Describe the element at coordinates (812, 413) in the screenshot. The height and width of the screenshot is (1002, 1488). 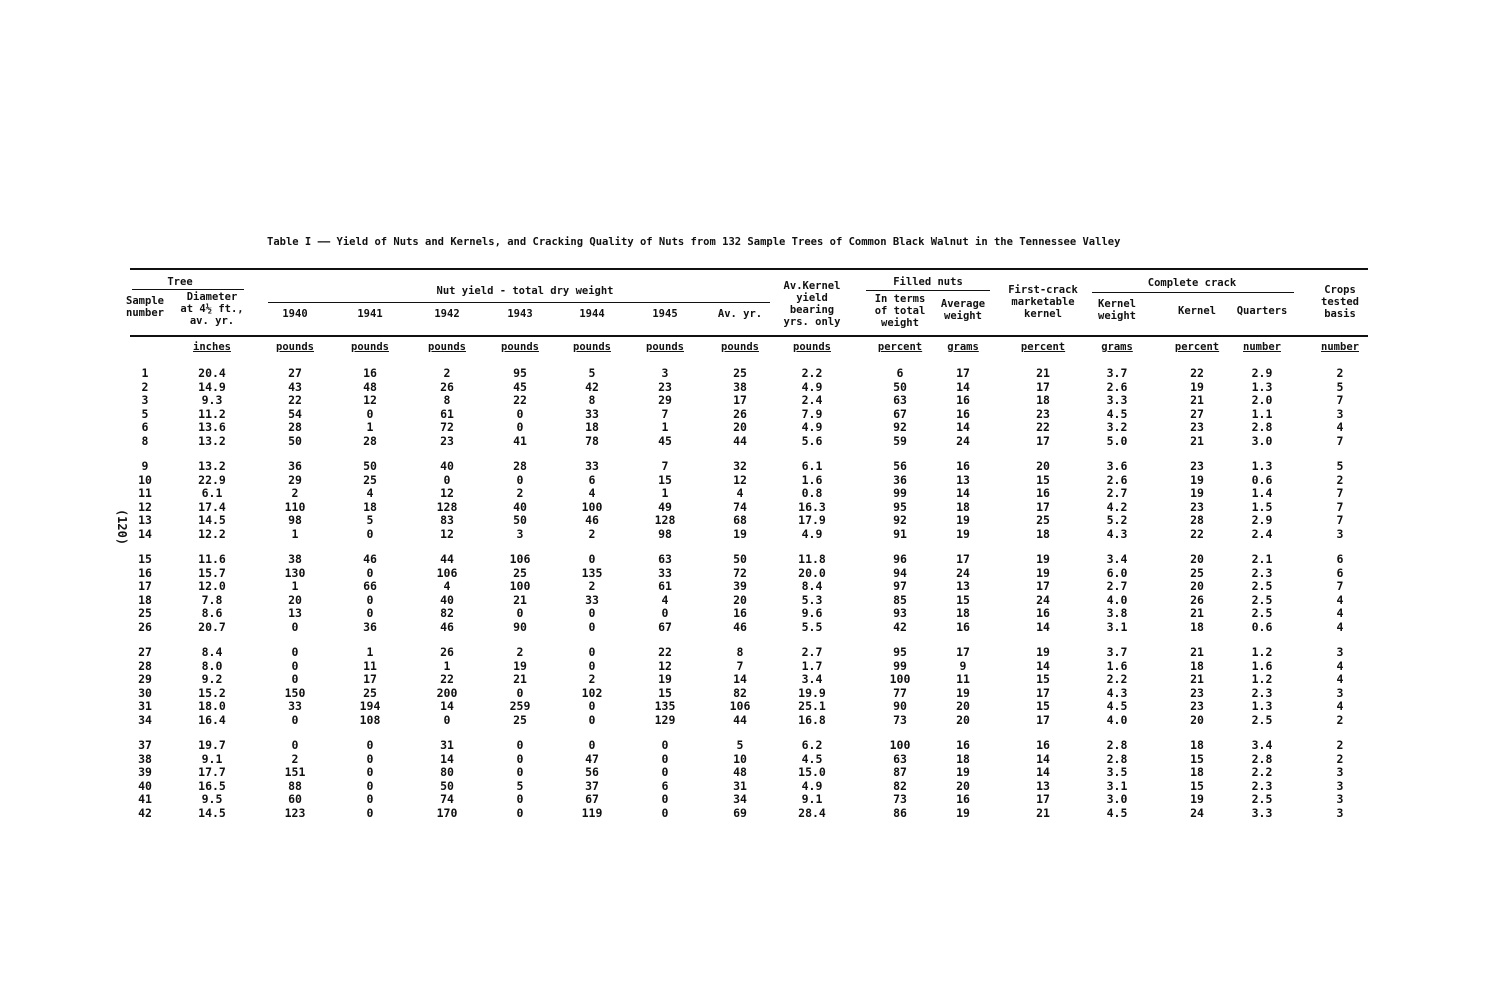
I see `table-cell: 7.9` at that location.